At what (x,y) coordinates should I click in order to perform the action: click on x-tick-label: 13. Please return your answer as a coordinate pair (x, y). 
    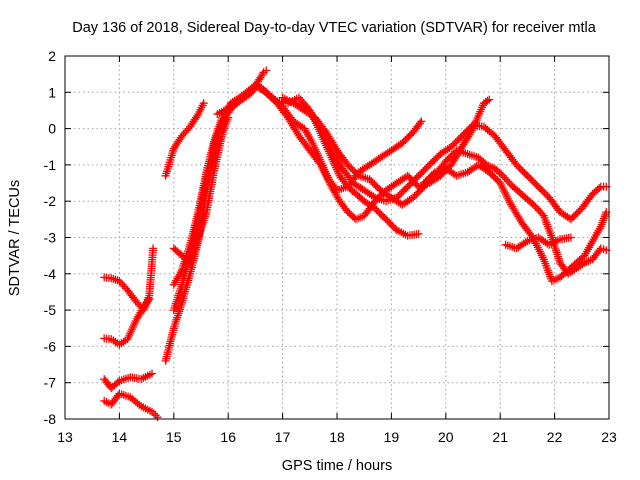
    Looking at the image, I should click on (65, 437).